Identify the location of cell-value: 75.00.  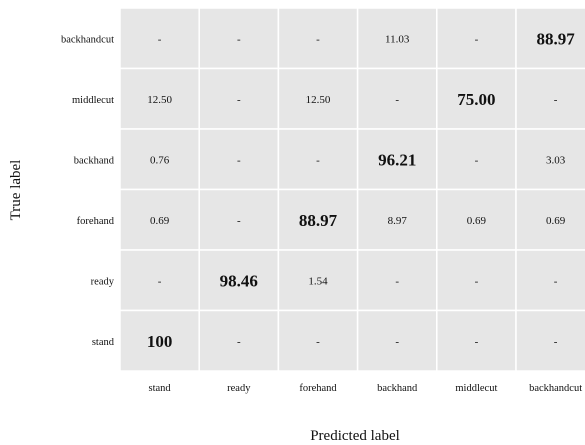
(476, 99).